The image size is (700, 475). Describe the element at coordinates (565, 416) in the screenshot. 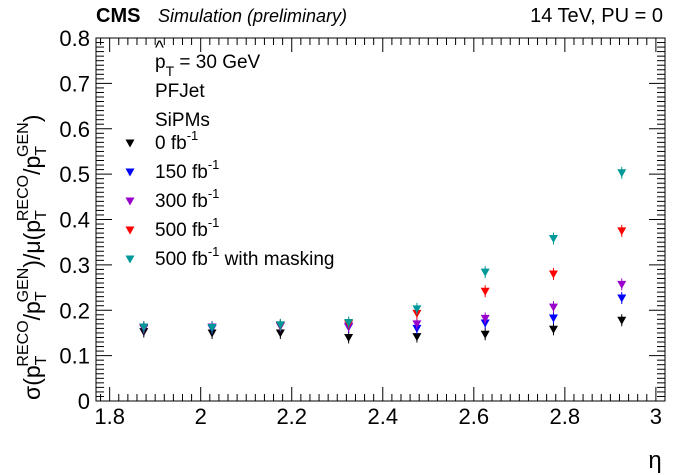

I see `x-tick-label: 2.8` at that location.